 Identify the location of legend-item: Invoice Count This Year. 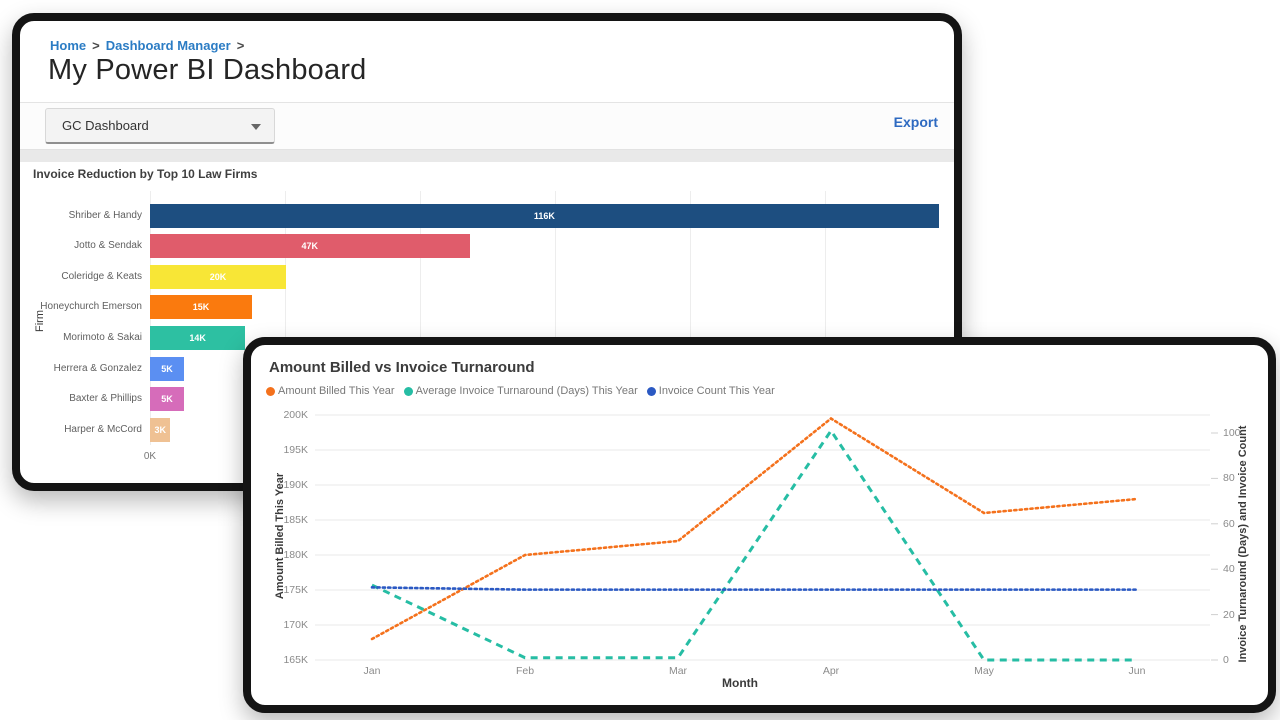
(710, 391).